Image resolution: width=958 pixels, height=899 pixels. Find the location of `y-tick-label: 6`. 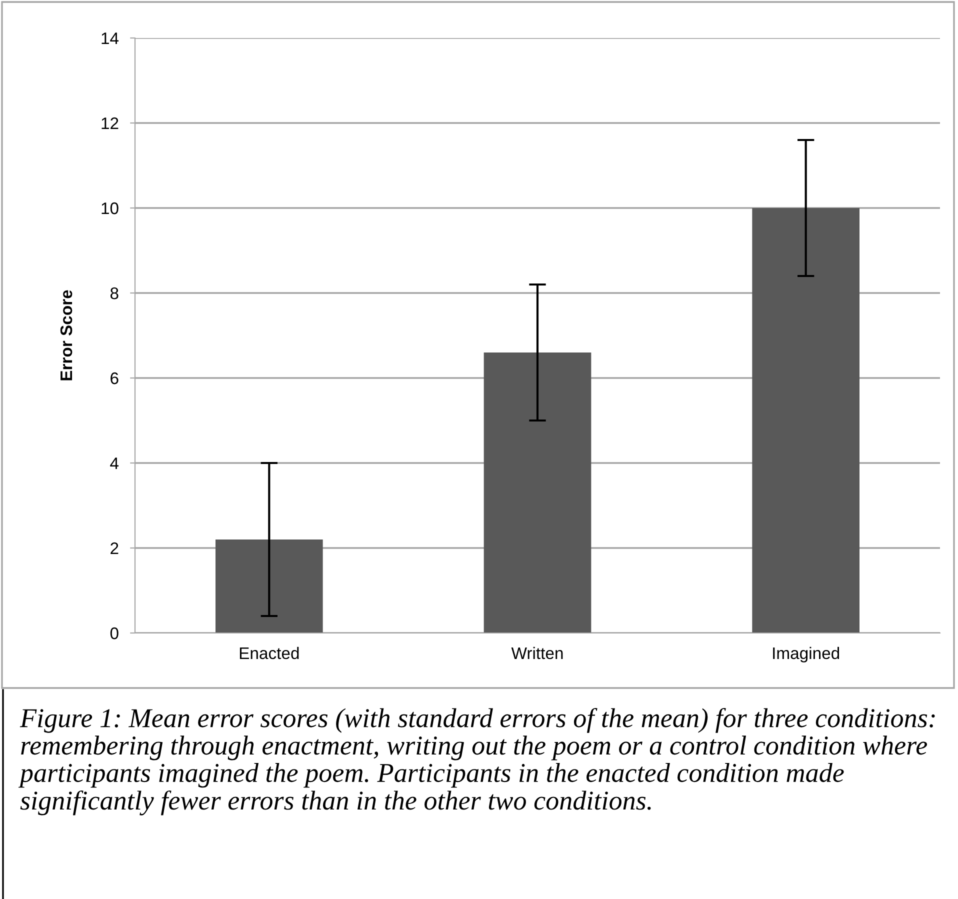

y-tick-label: 6 is located at coordinates (114, 378).